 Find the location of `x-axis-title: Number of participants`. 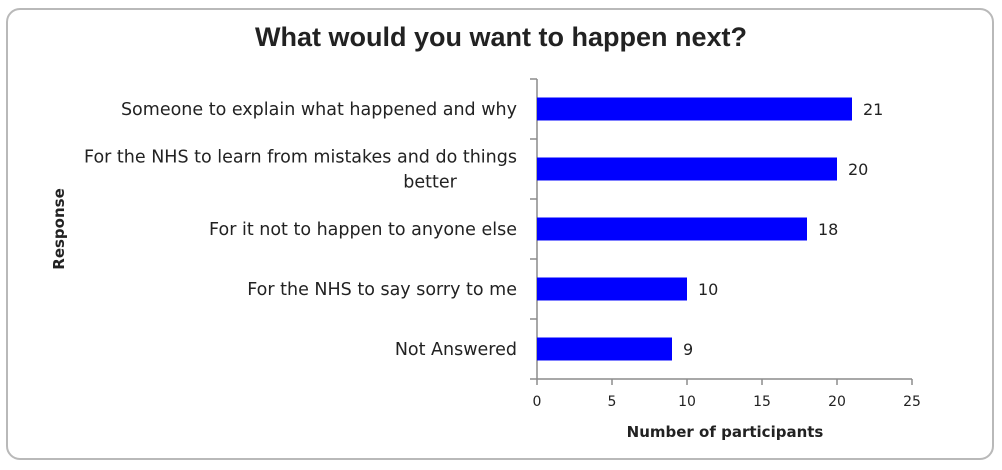

x-axis-title: Number of participants is located at coordinates (725, 432).